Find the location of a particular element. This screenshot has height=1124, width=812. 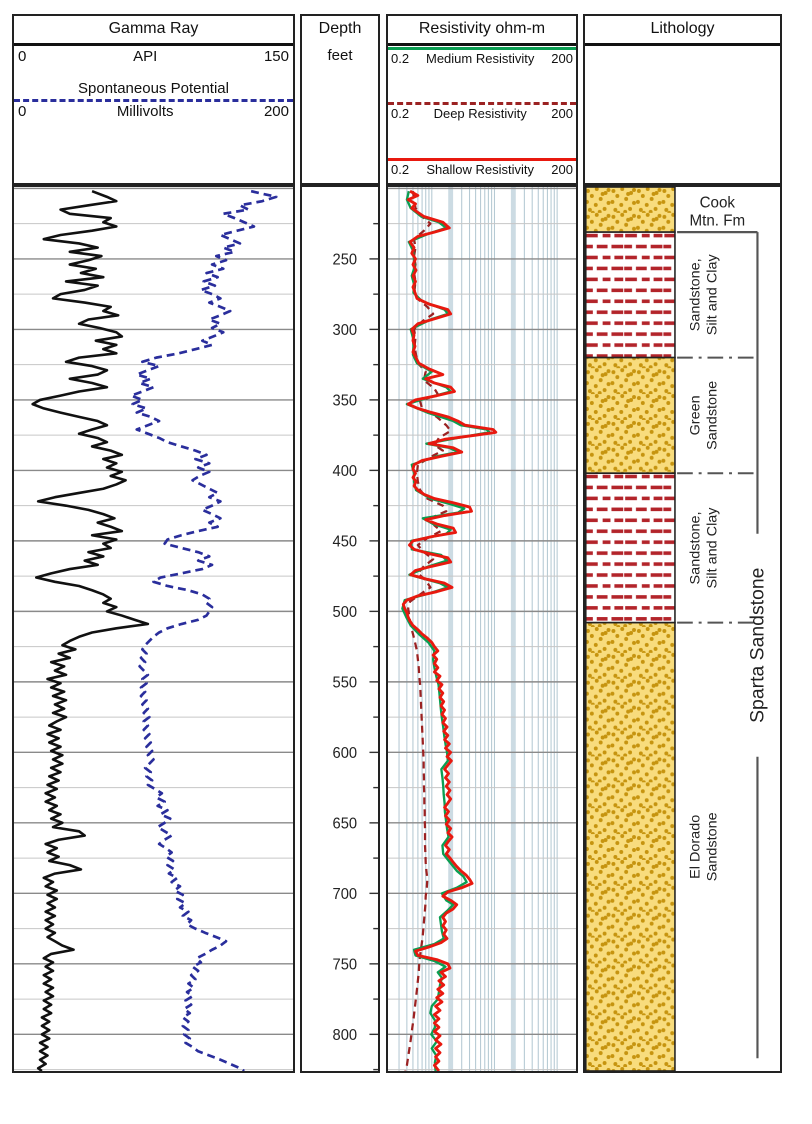

lithology-unit-label: El DoradoSandstone is located at coordinates (704, 846).